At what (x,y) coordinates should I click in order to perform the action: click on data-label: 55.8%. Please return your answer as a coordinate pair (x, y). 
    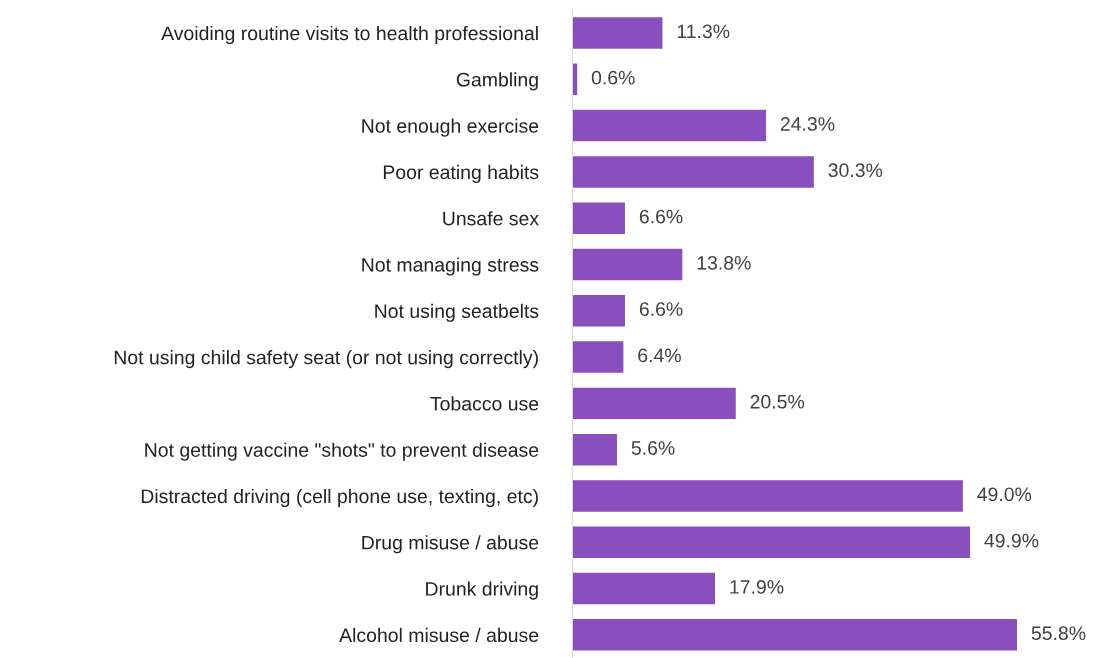
    Looking at the image, I should click on (1058, 633).